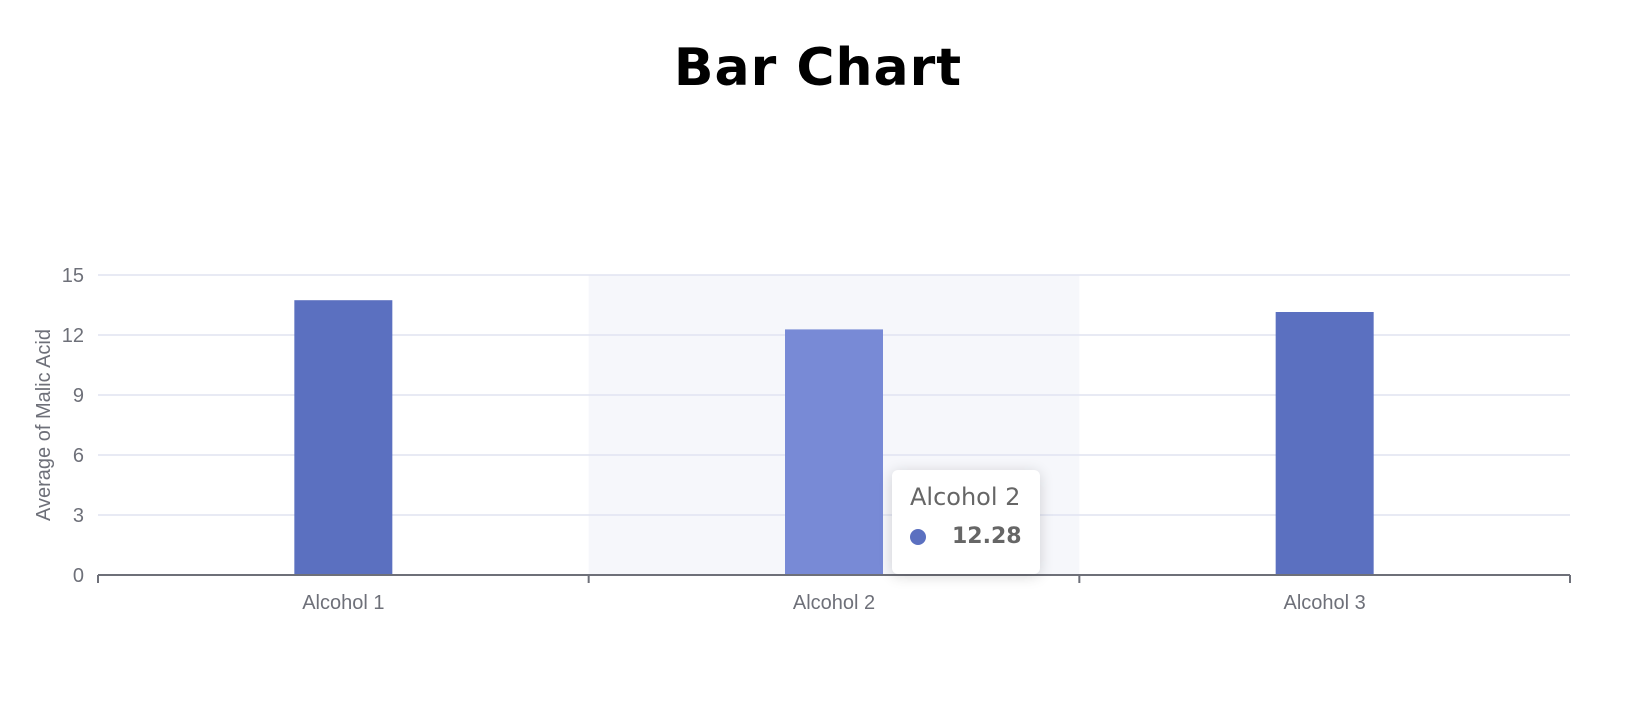 Image resolution: width=1636 pixels, height=718 pixels. I want to click on y-axis-label: Average of Malic Acid, so click(44, 425).